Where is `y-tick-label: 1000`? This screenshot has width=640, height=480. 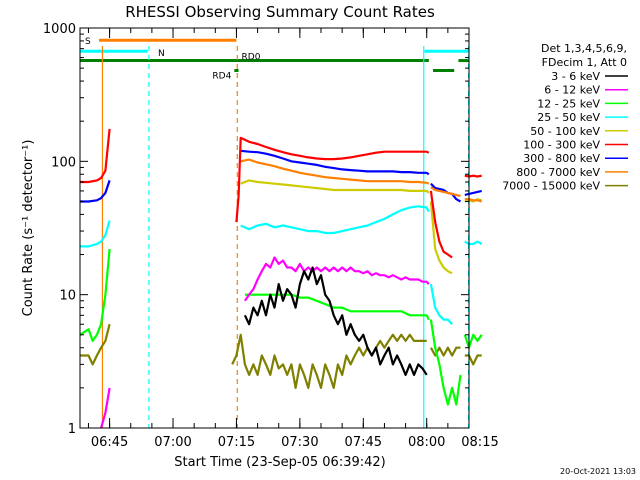
y-tick-label: 1000 is located at coordinates (59, 29).